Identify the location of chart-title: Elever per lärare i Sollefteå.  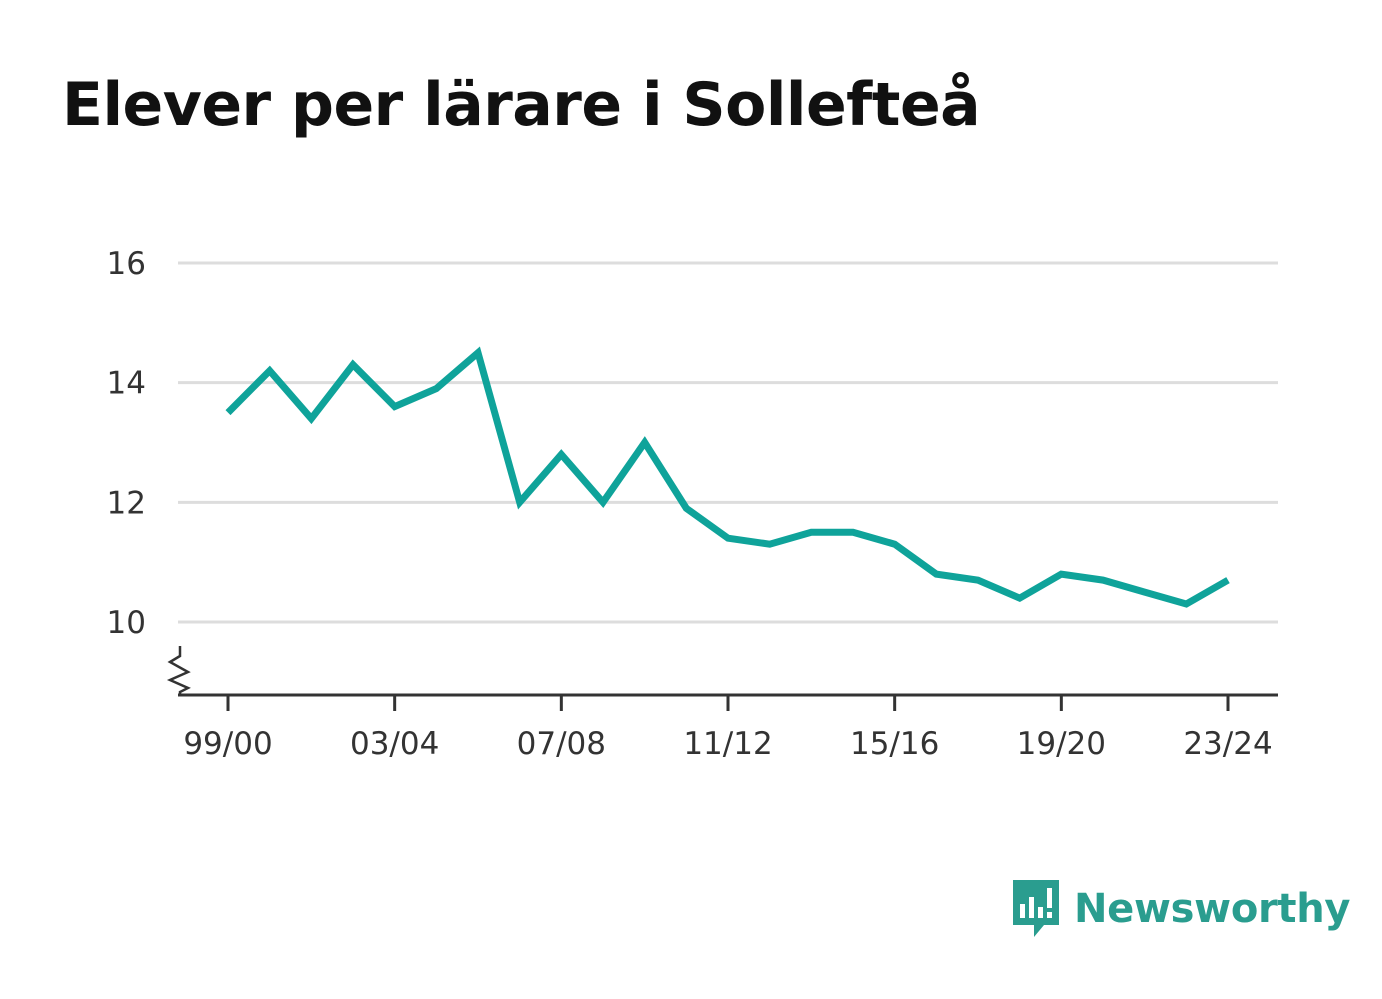
(521, 105).